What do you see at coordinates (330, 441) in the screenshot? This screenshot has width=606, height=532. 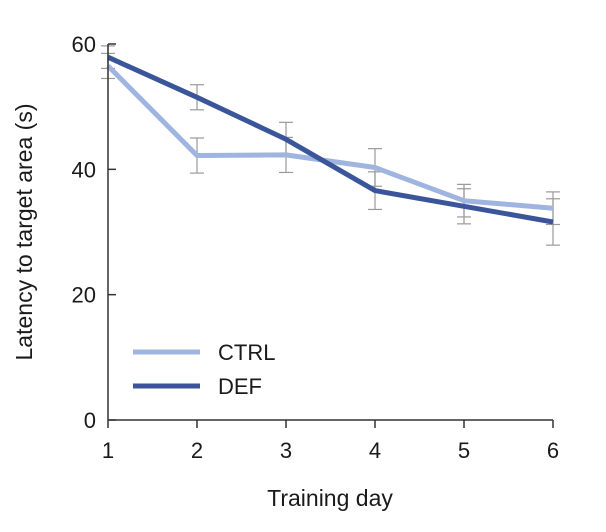 I see `x-axis-ticks: 1 2 3 4 5 6` at bounding box center [330, 441].